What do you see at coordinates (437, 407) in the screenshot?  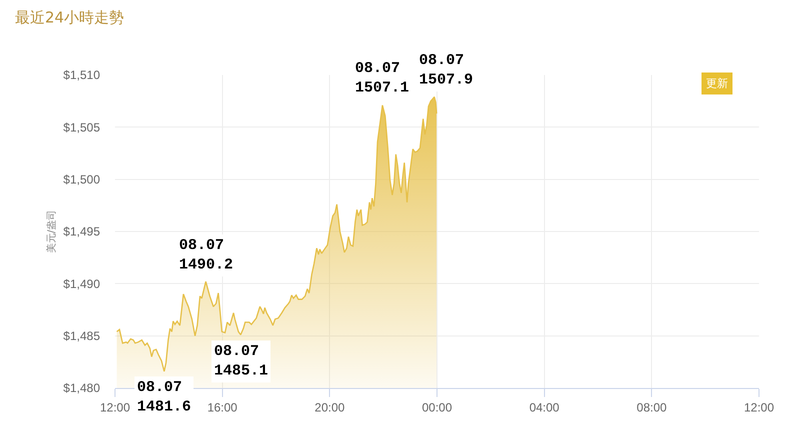 I see `x-tick-label: 00:00` at bounding box center [437, 407].